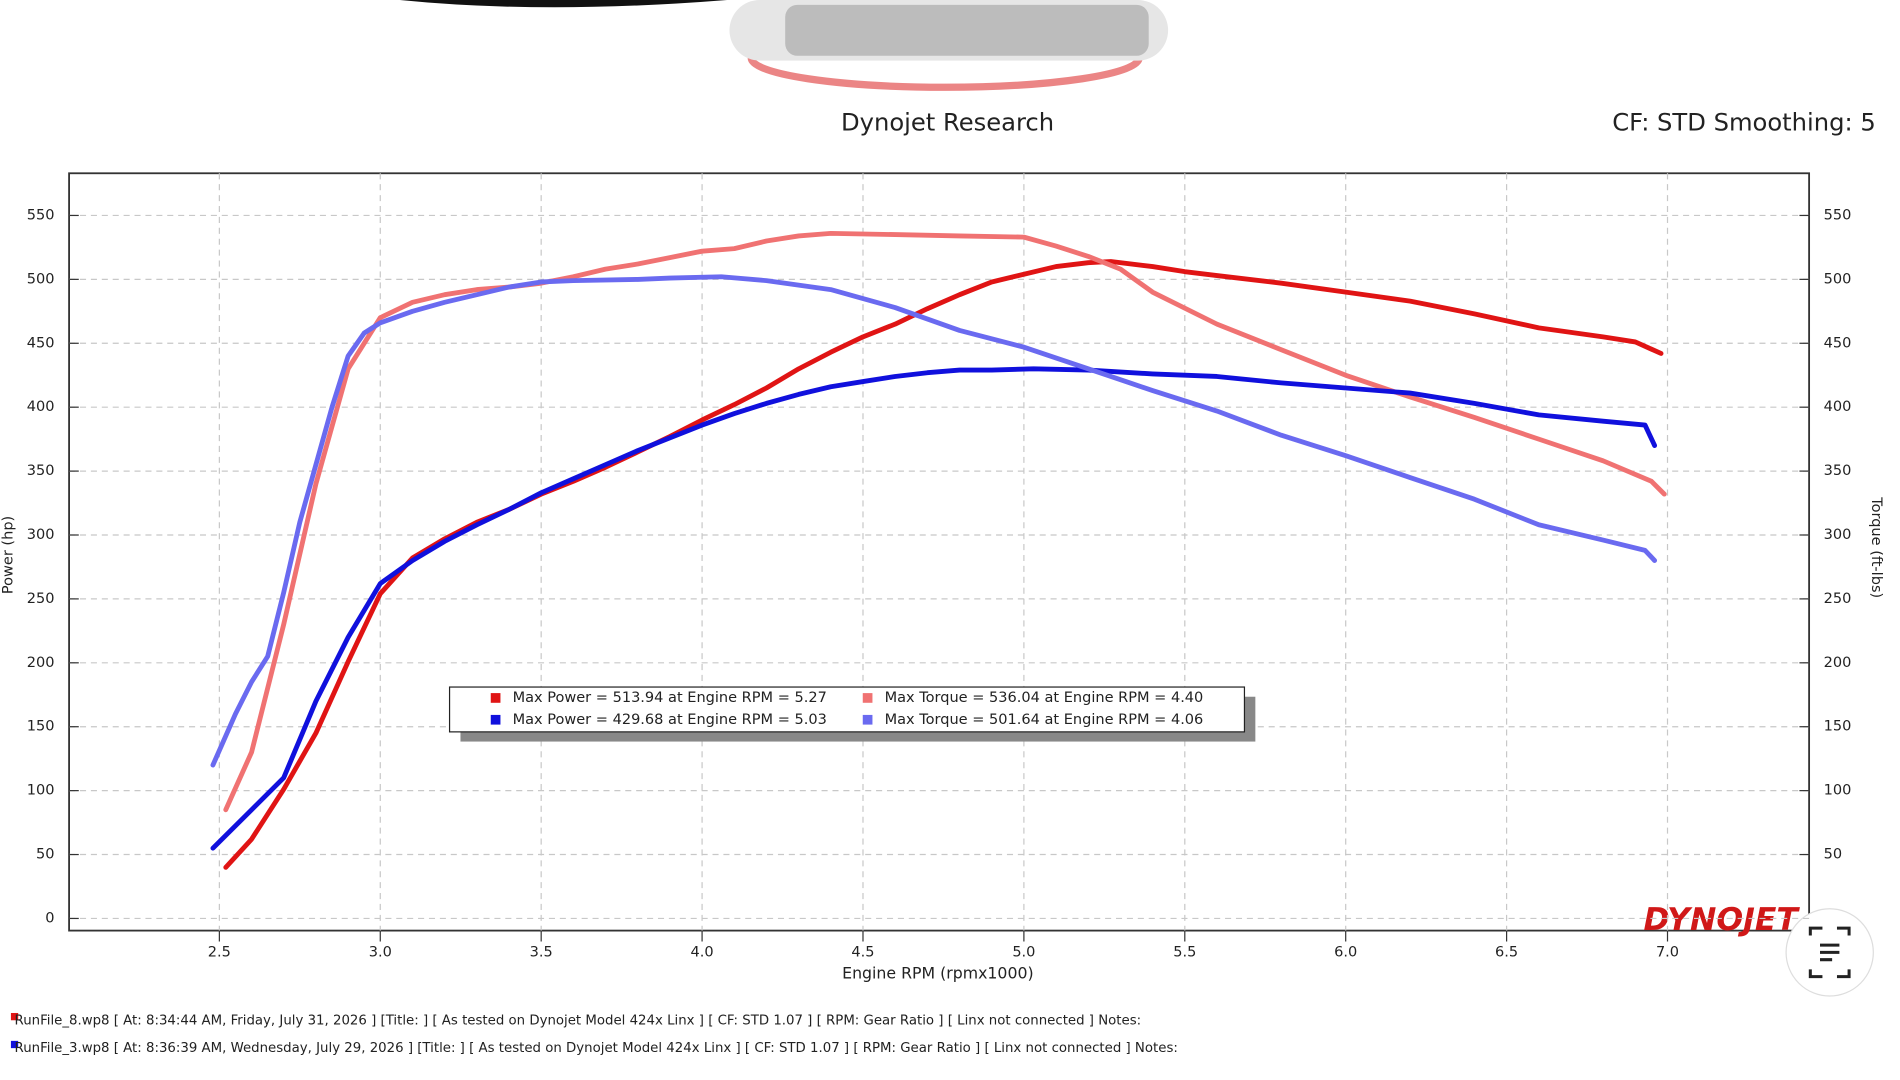  I want to click on y2-tick-label: 400, so click(1838, 407).